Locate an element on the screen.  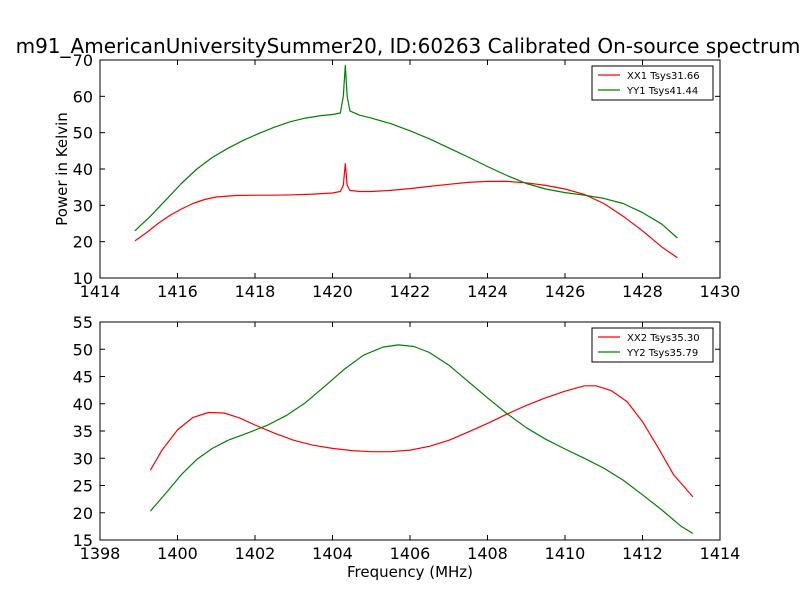
y-tick-label: 45 is located at coordinates (83, 377).